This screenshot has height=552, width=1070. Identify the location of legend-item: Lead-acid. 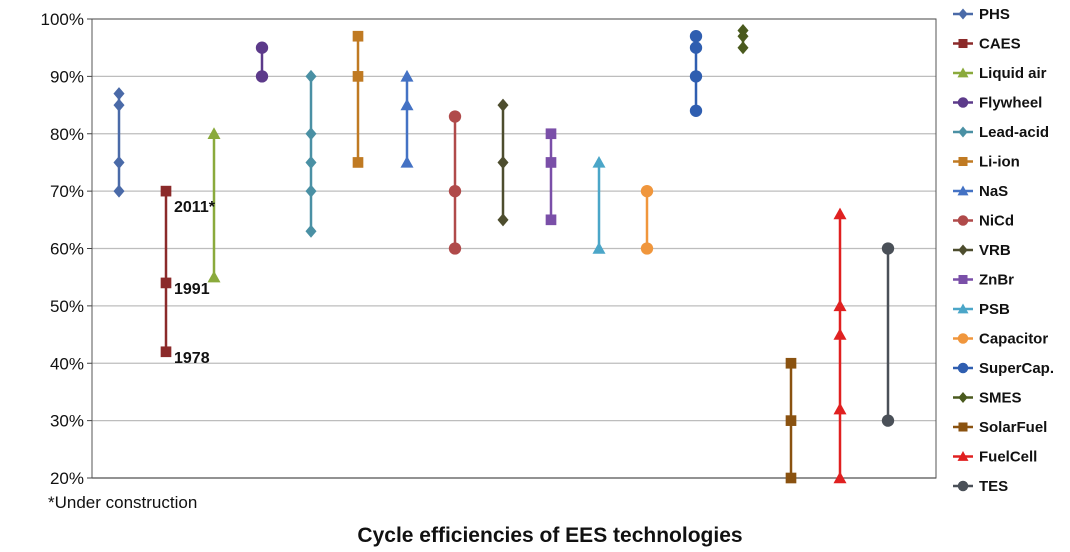
(1001, 132).